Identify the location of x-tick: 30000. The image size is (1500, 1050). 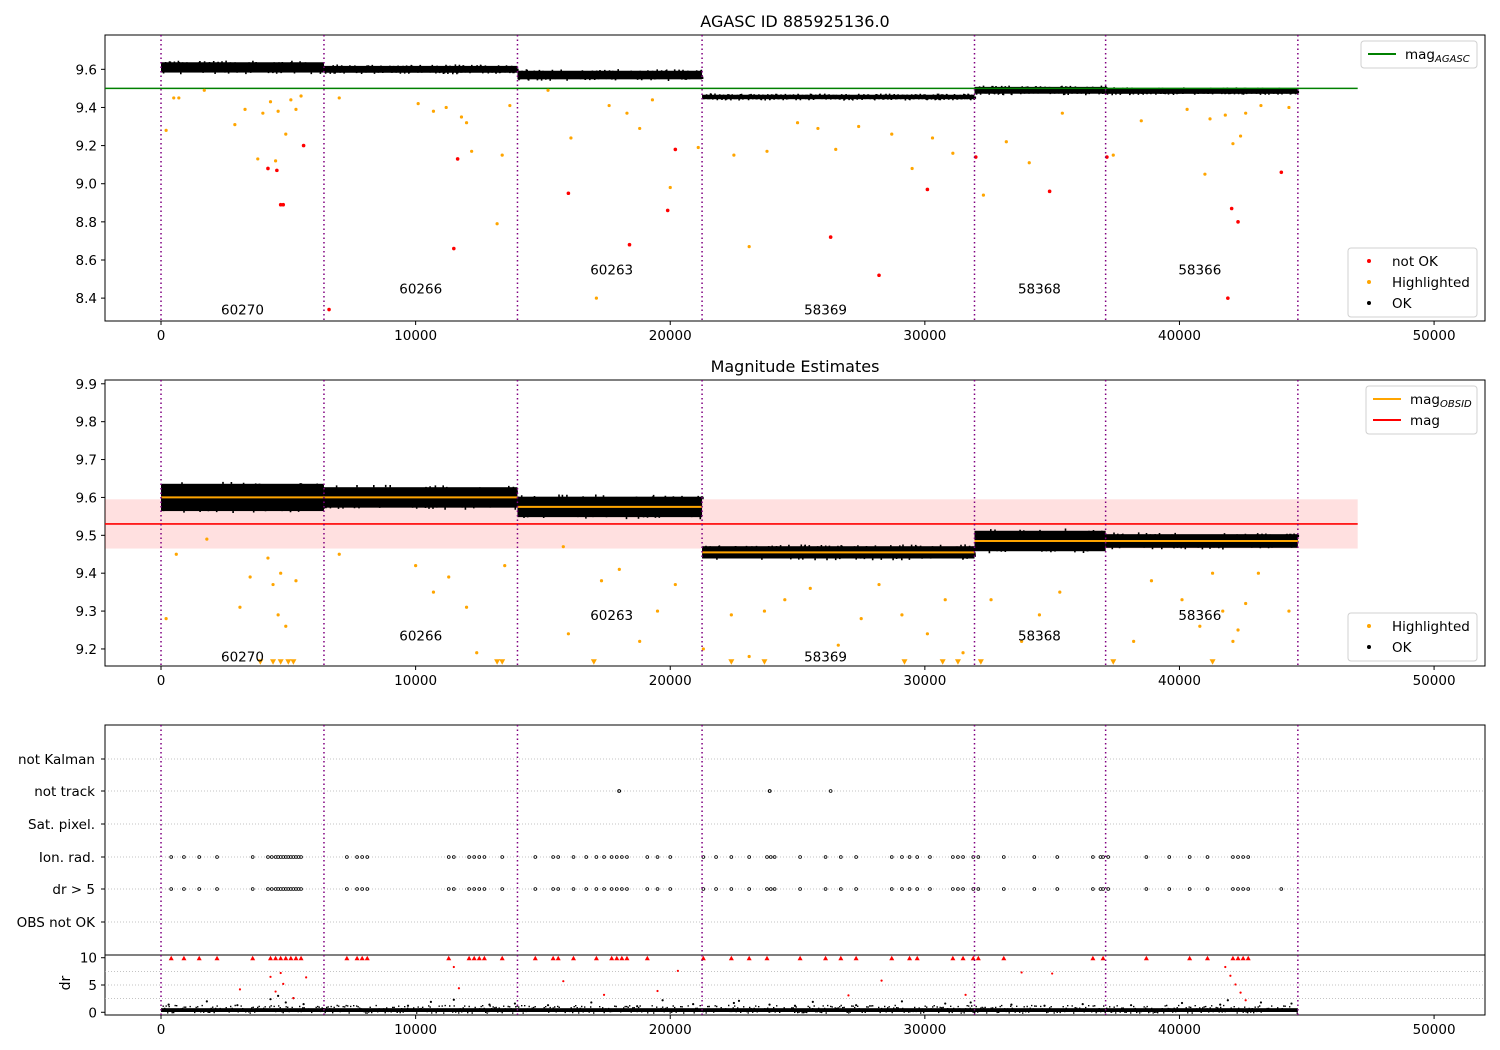
(924, 677).